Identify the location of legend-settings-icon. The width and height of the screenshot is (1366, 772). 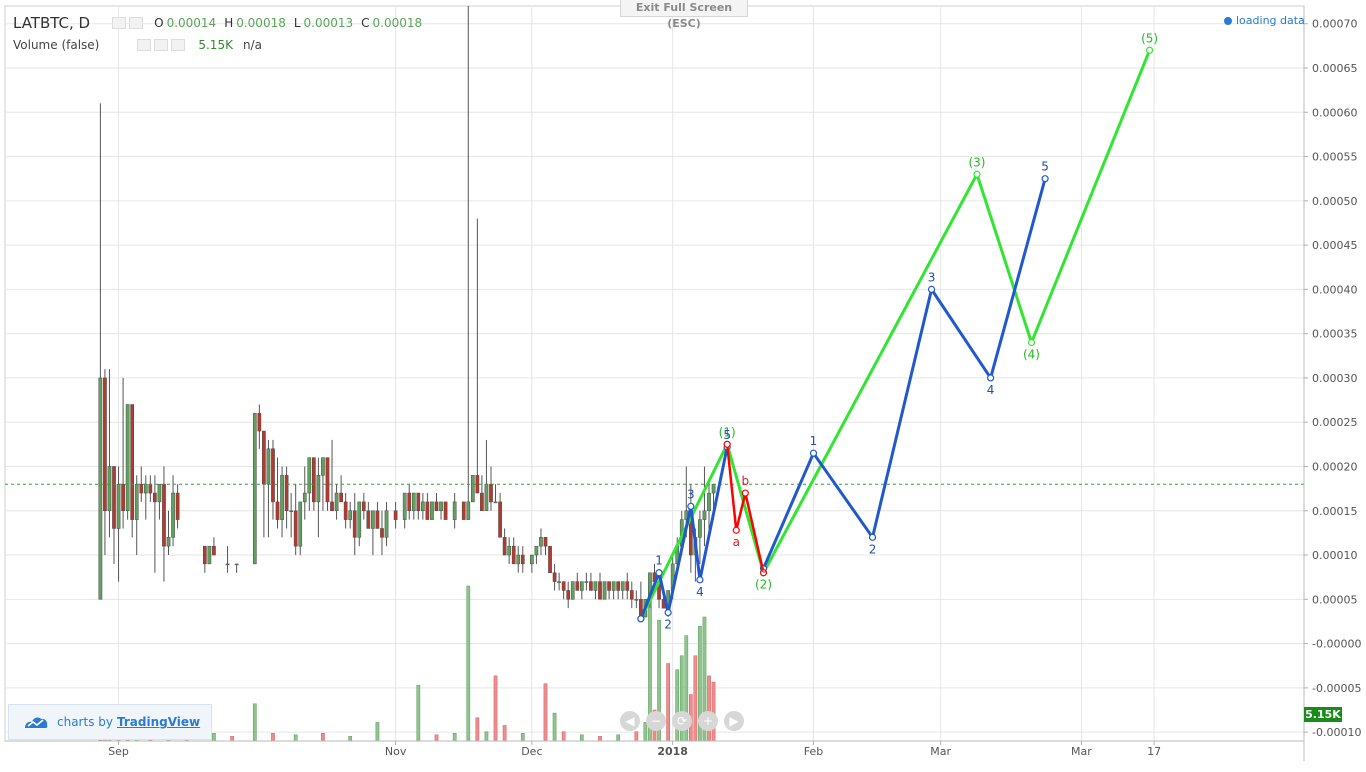
(119, 23).